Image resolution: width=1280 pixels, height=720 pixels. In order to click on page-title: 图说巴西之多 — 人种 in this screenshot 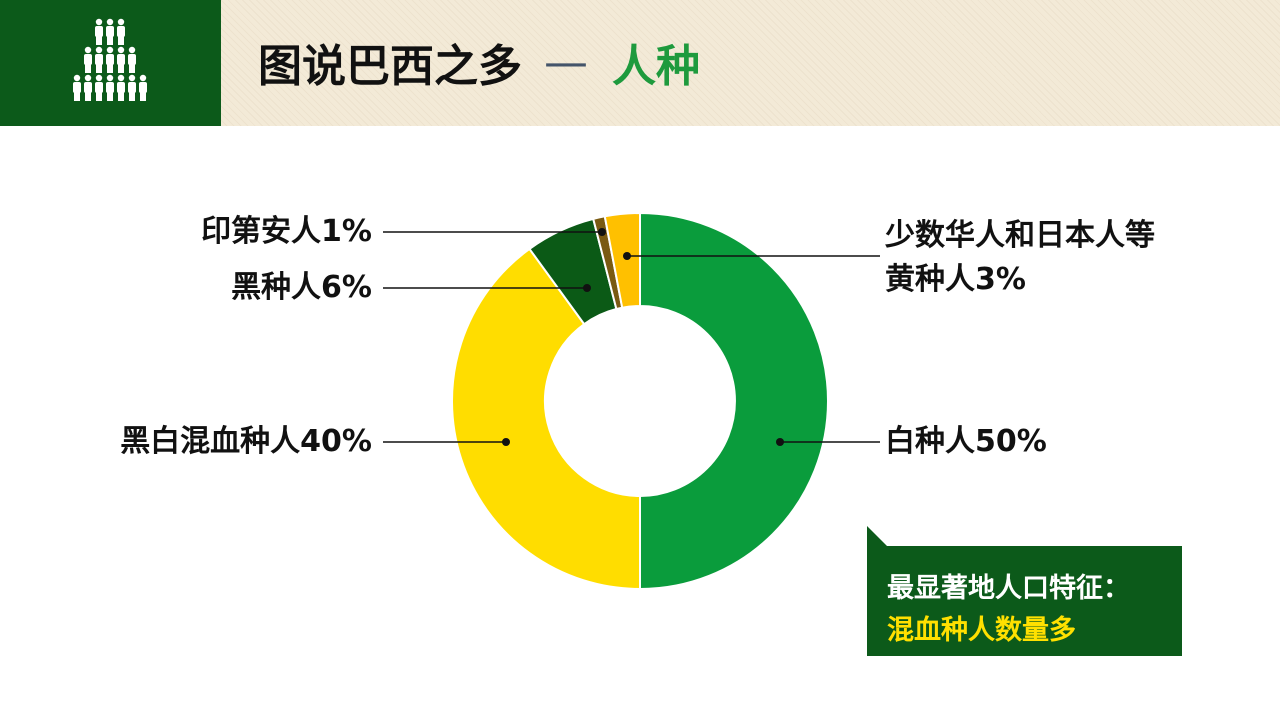, I will do `click(479, 62)`.